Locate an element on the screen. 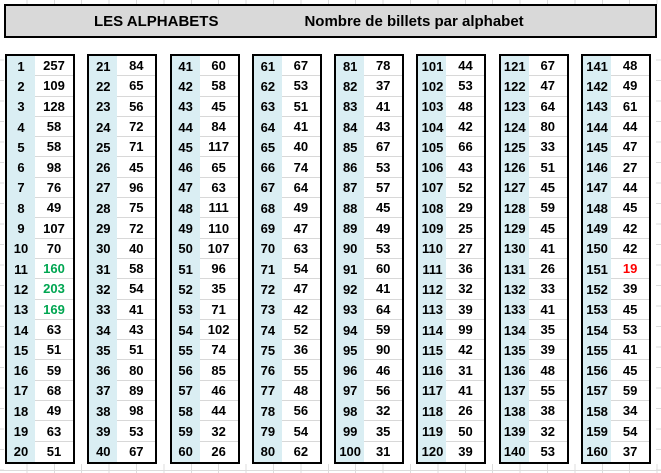  alphabet-number-cell: 123 is located at coordinates (514, 106).